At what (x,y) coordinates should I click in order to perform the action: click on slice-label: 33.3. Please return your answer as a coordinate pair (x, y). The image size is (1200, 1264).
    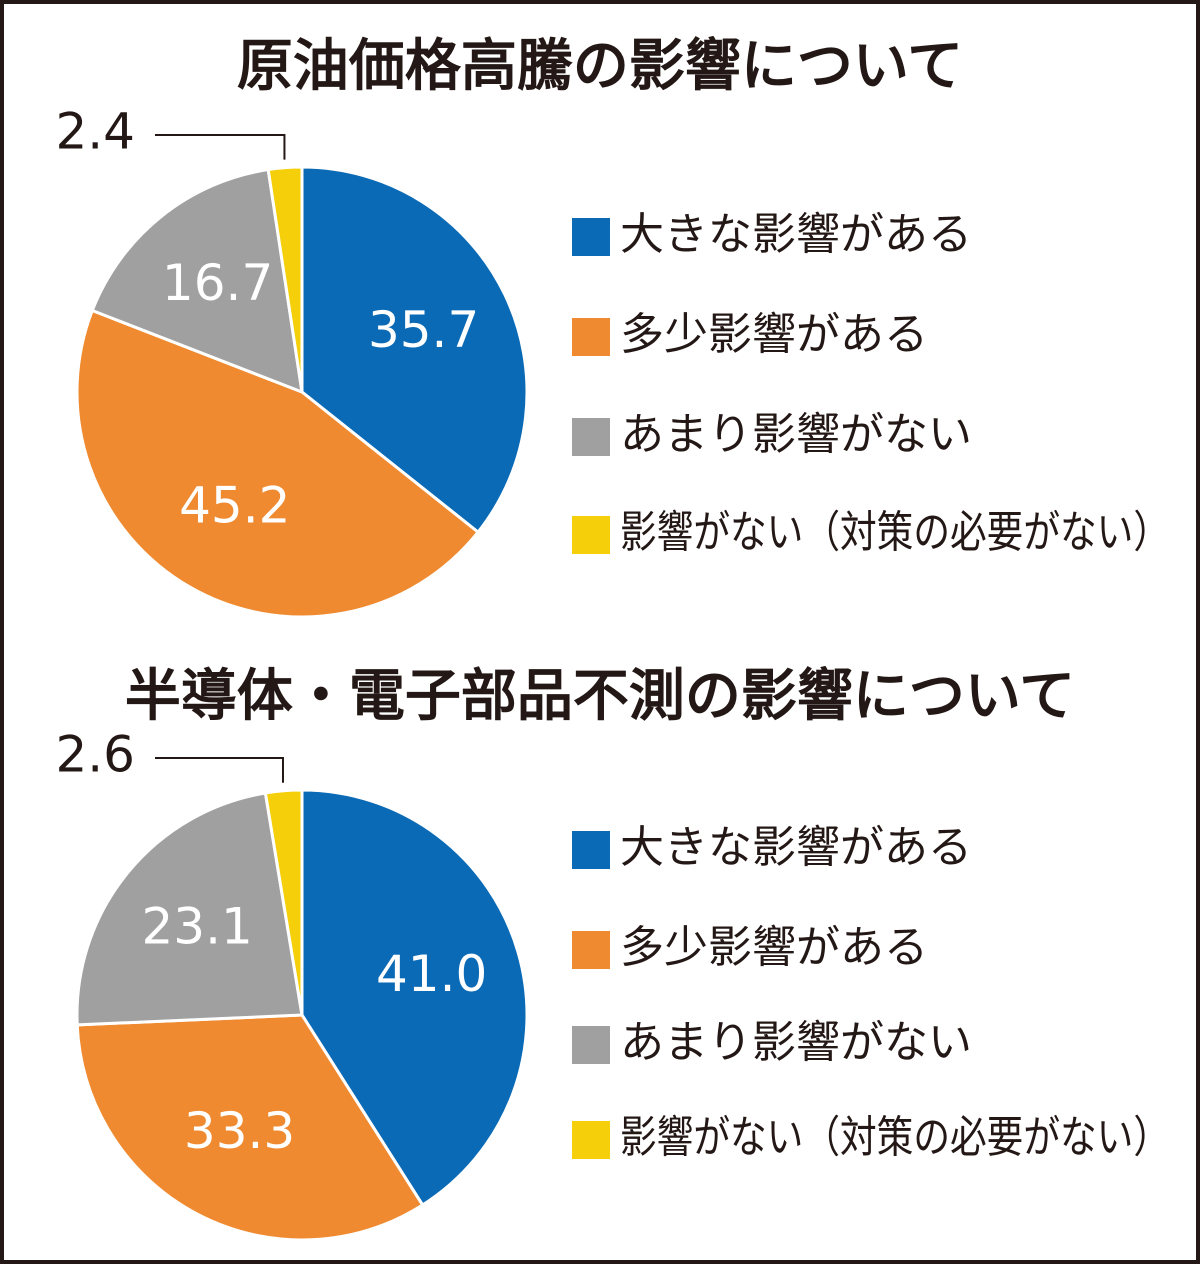
    Looking at the image, I should click on (239, 1131).